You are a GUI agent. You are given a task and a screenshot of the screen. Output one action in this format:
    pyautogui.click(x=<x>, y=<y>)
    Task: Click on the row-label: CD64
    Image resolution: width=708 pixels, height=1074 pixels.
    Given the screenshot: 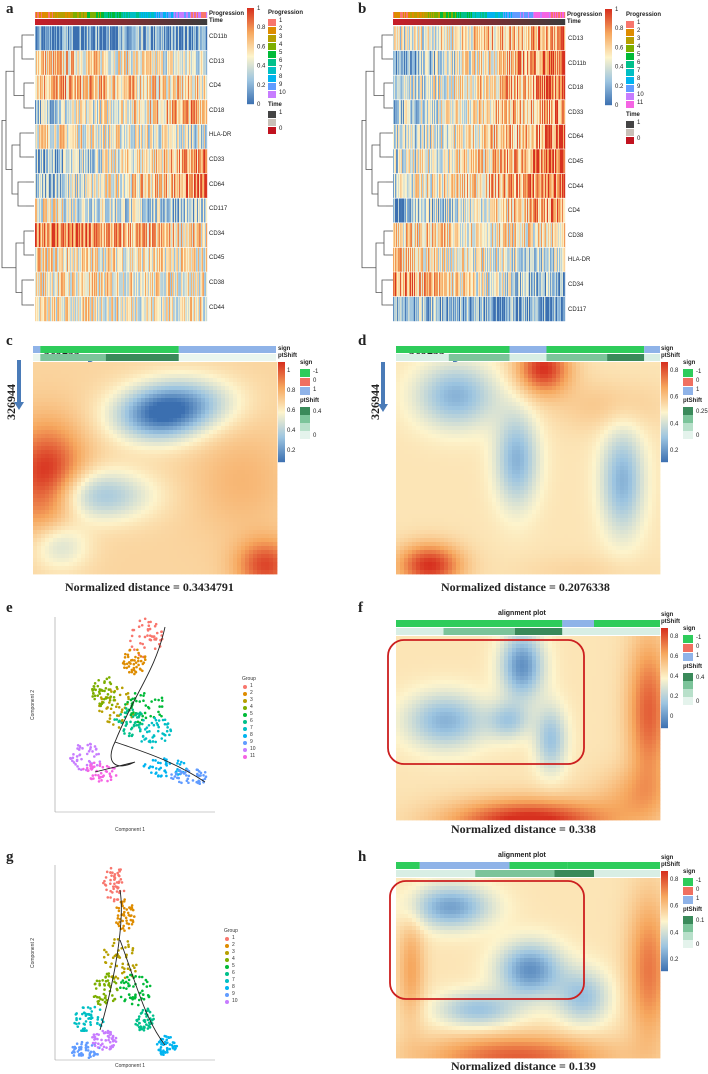 What is the action you would take?
    pyautogui.click(x=216, y=185)
    